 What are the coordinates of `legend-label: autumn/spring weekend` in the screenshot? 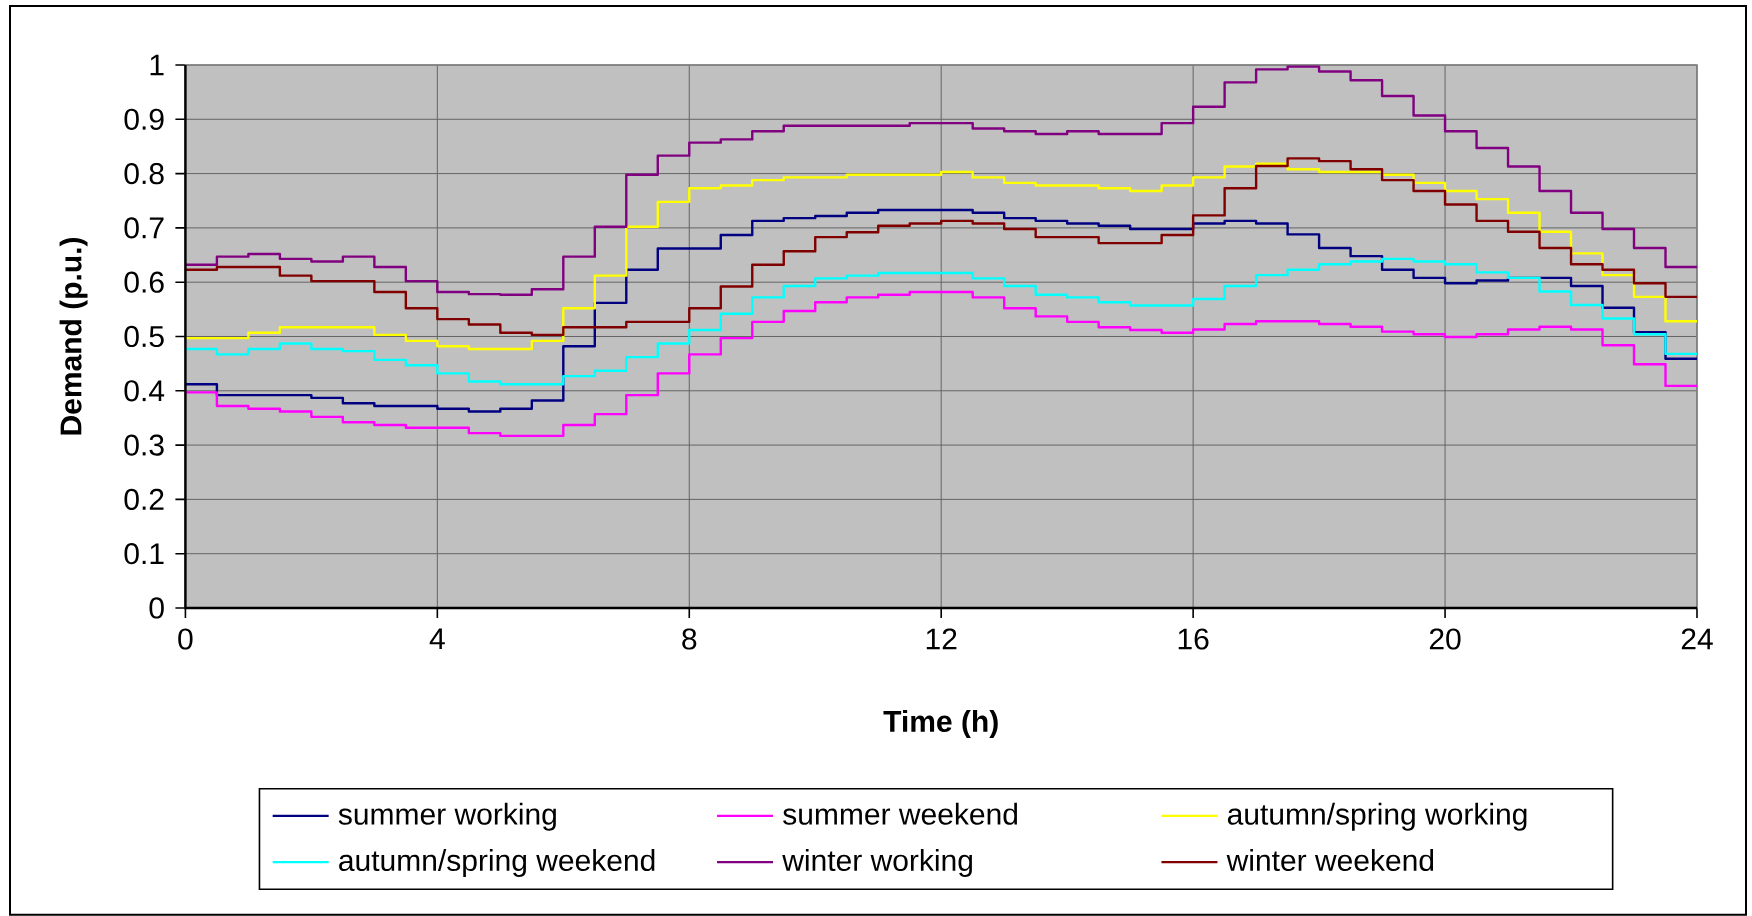 It's located at (497, 863).